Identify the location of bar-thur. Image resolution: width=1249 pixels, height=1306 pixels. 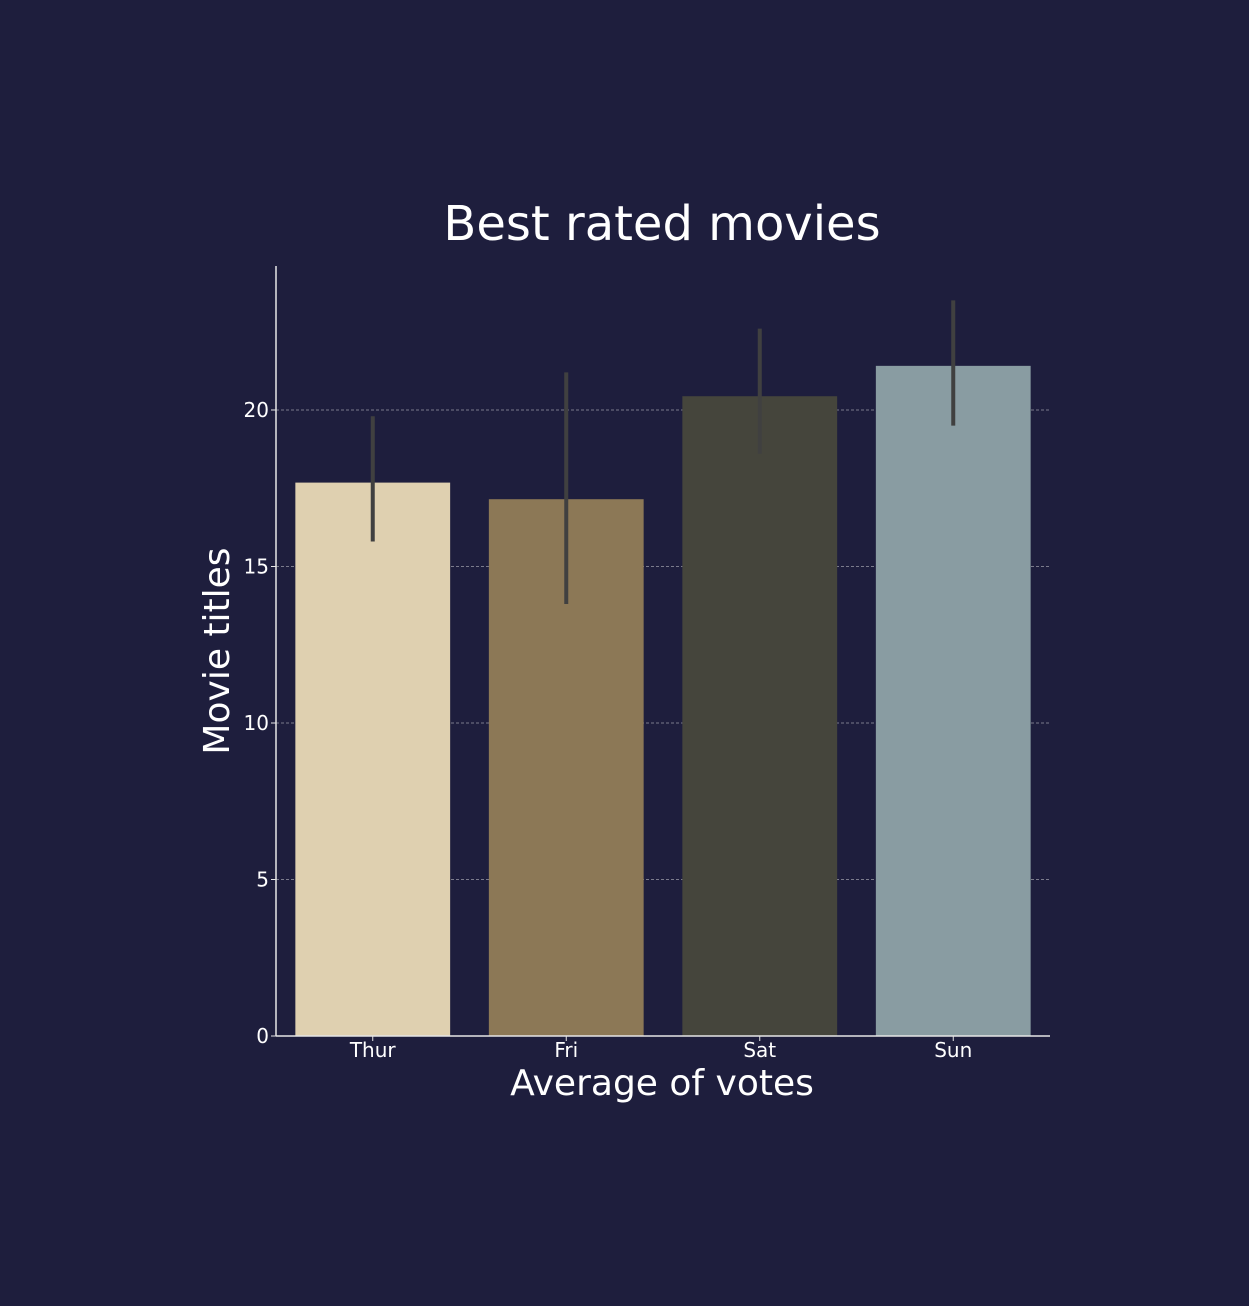
(373, 759).